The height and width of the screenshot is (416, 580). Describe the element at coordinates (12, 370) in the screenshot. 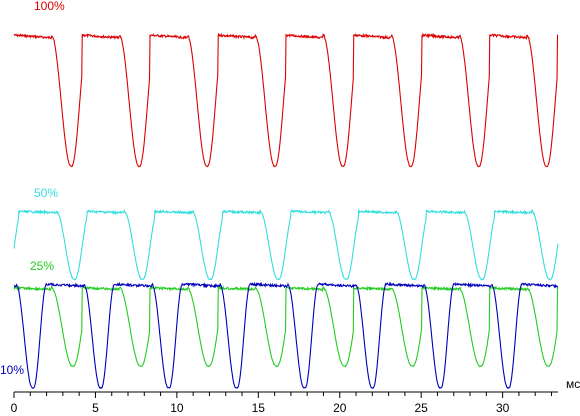

I see `series-label-10pct: 10%` at that location.